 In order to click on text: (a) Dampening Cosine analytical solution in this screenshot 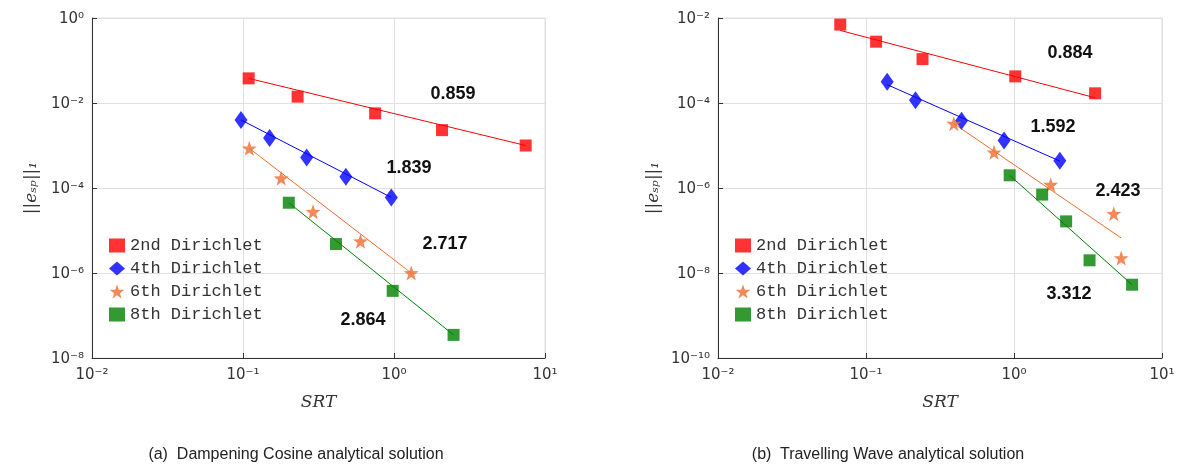, I will do `click(296, 453)`.